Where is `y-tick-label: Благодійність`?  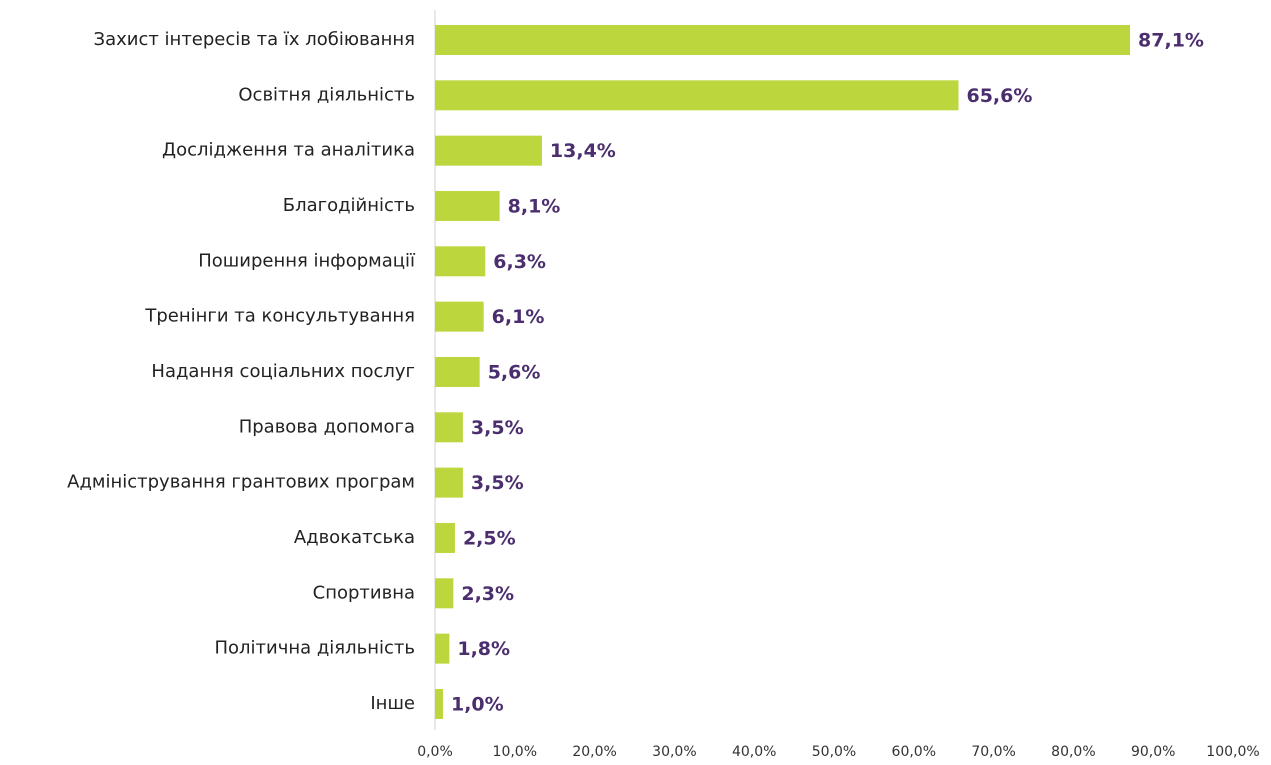 y-tick-label: Благодійність is located at coordinates (349, 205).